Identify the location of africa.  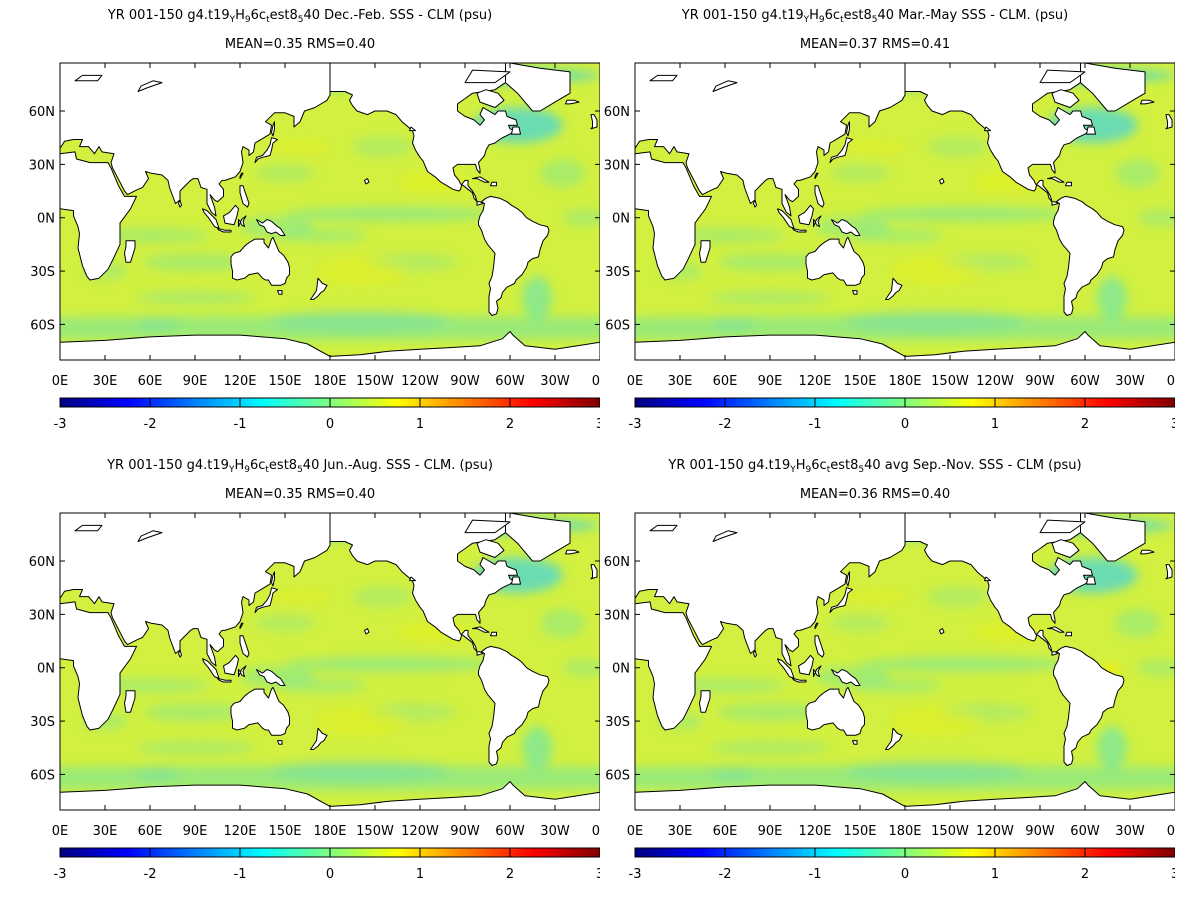
(98, 666).